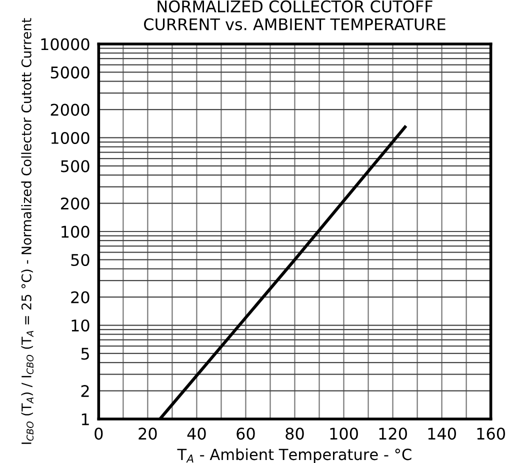  What do you see at coordinates (147, 434) in the screenshot?
I see `x-tick-label: 20` at bounding box center [147, 434].